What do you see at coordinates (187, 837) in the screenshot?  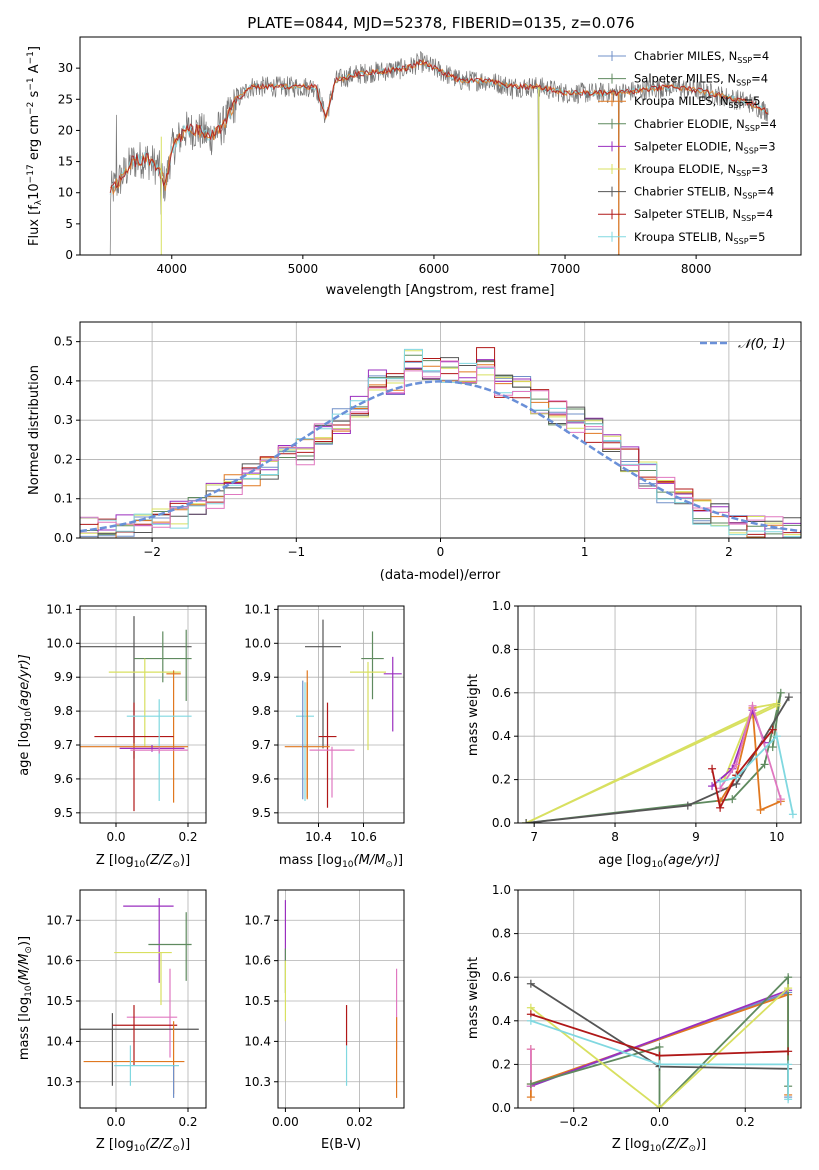 I see `p3-xtick-label: 0.2` at bounding box center [187, 837].